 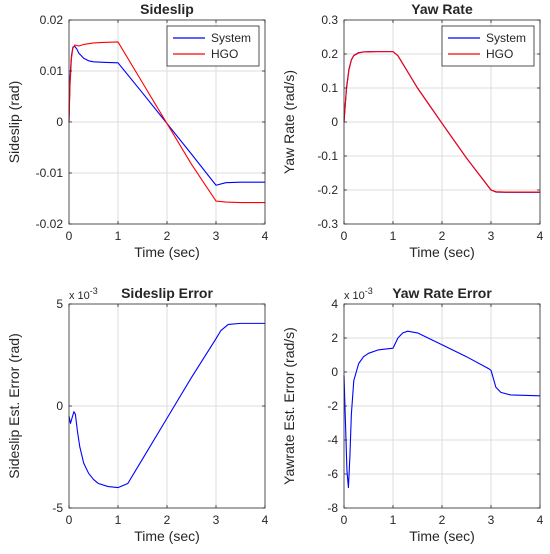 I want to click on y-tick-label: 4, so click(x=334, y=304).